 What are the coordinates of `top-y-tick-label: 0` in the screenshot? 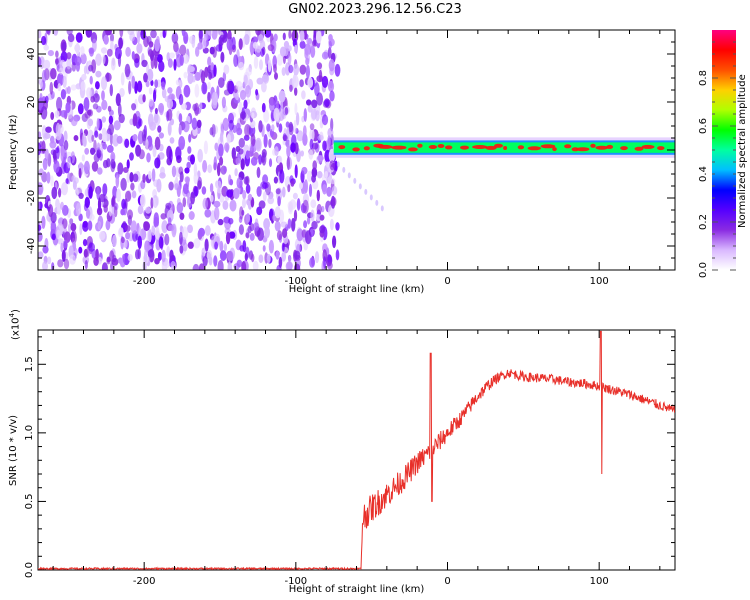 It's located at (31, 150).